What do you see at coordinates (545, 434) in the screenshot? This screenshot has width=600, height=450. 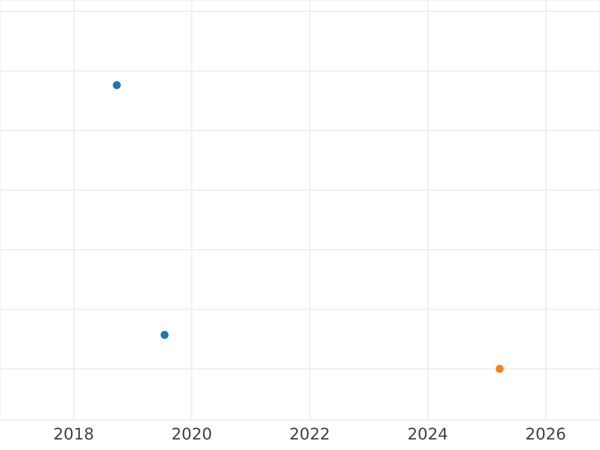 I see `x-tick-label: 2026` at bounding box center [545, 434].